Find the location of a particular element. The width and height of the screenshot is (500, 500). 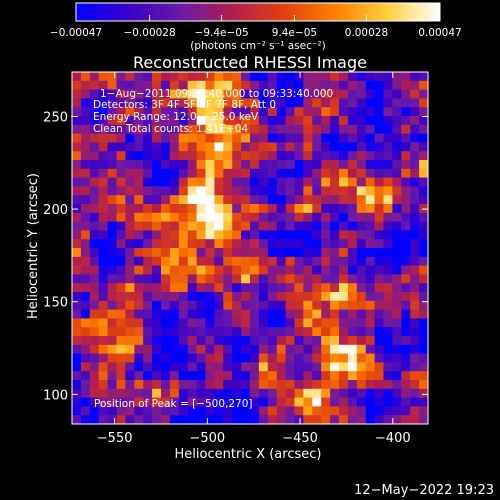

y-tick-label: 200 is located at coordinates (55, 210).